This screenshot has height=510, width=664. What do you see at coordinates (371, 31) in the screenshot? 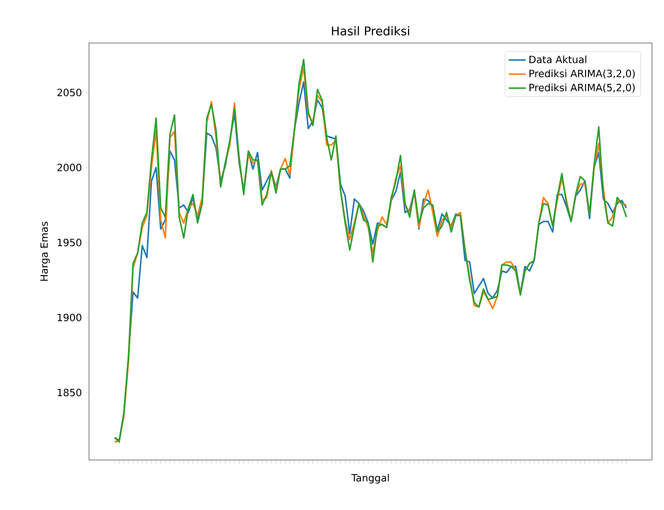
I see `chart-title: Hasil Prediksi` at bounding box center [371, 31].